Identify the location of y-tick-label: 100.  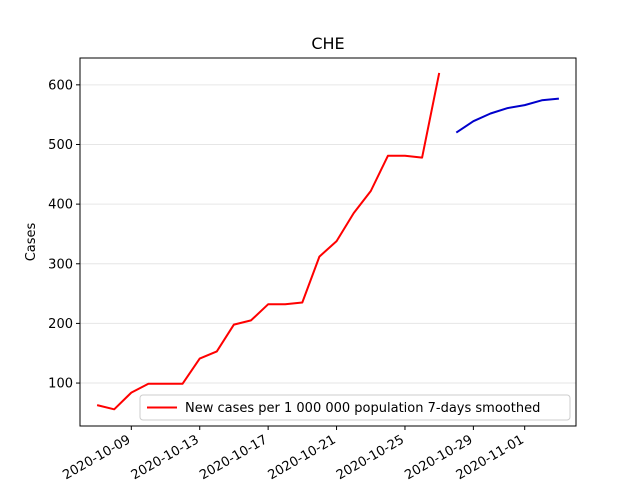
(60, 384).